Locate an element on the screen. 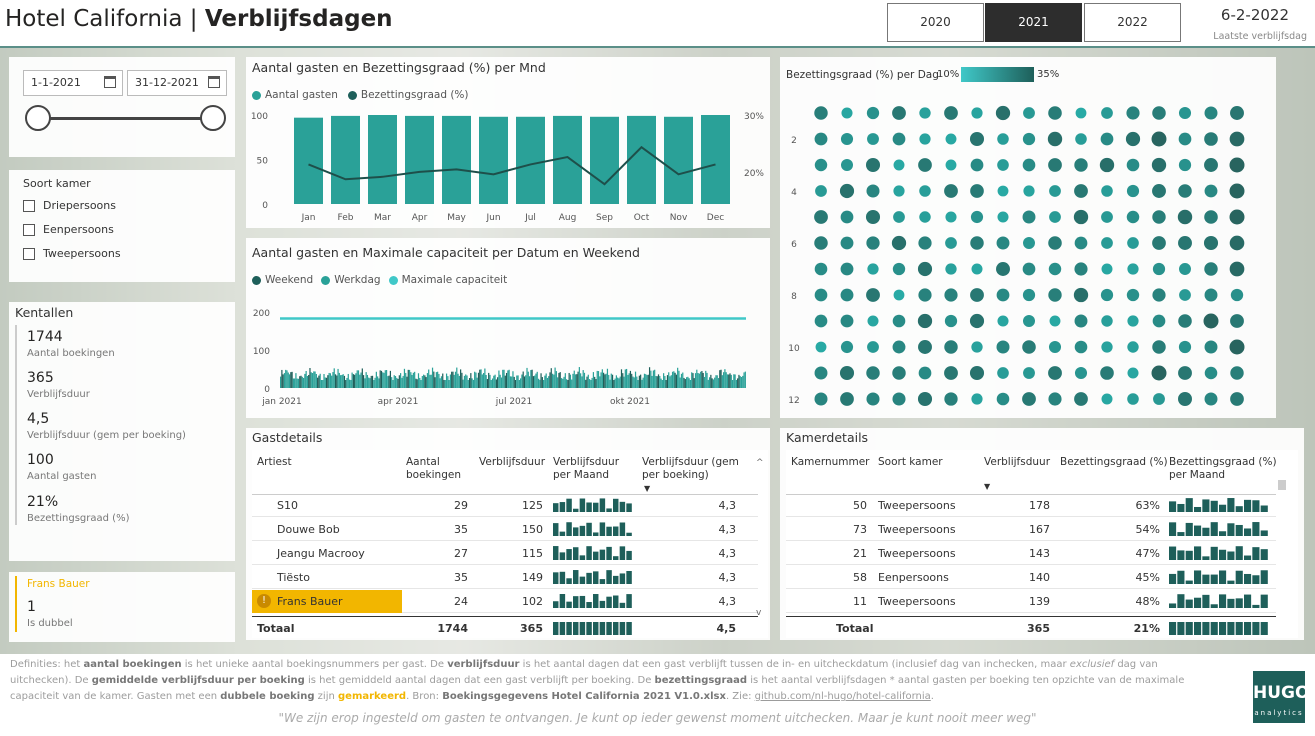  guest-table-title: Gastdetails is located at coordinates (287, 437).